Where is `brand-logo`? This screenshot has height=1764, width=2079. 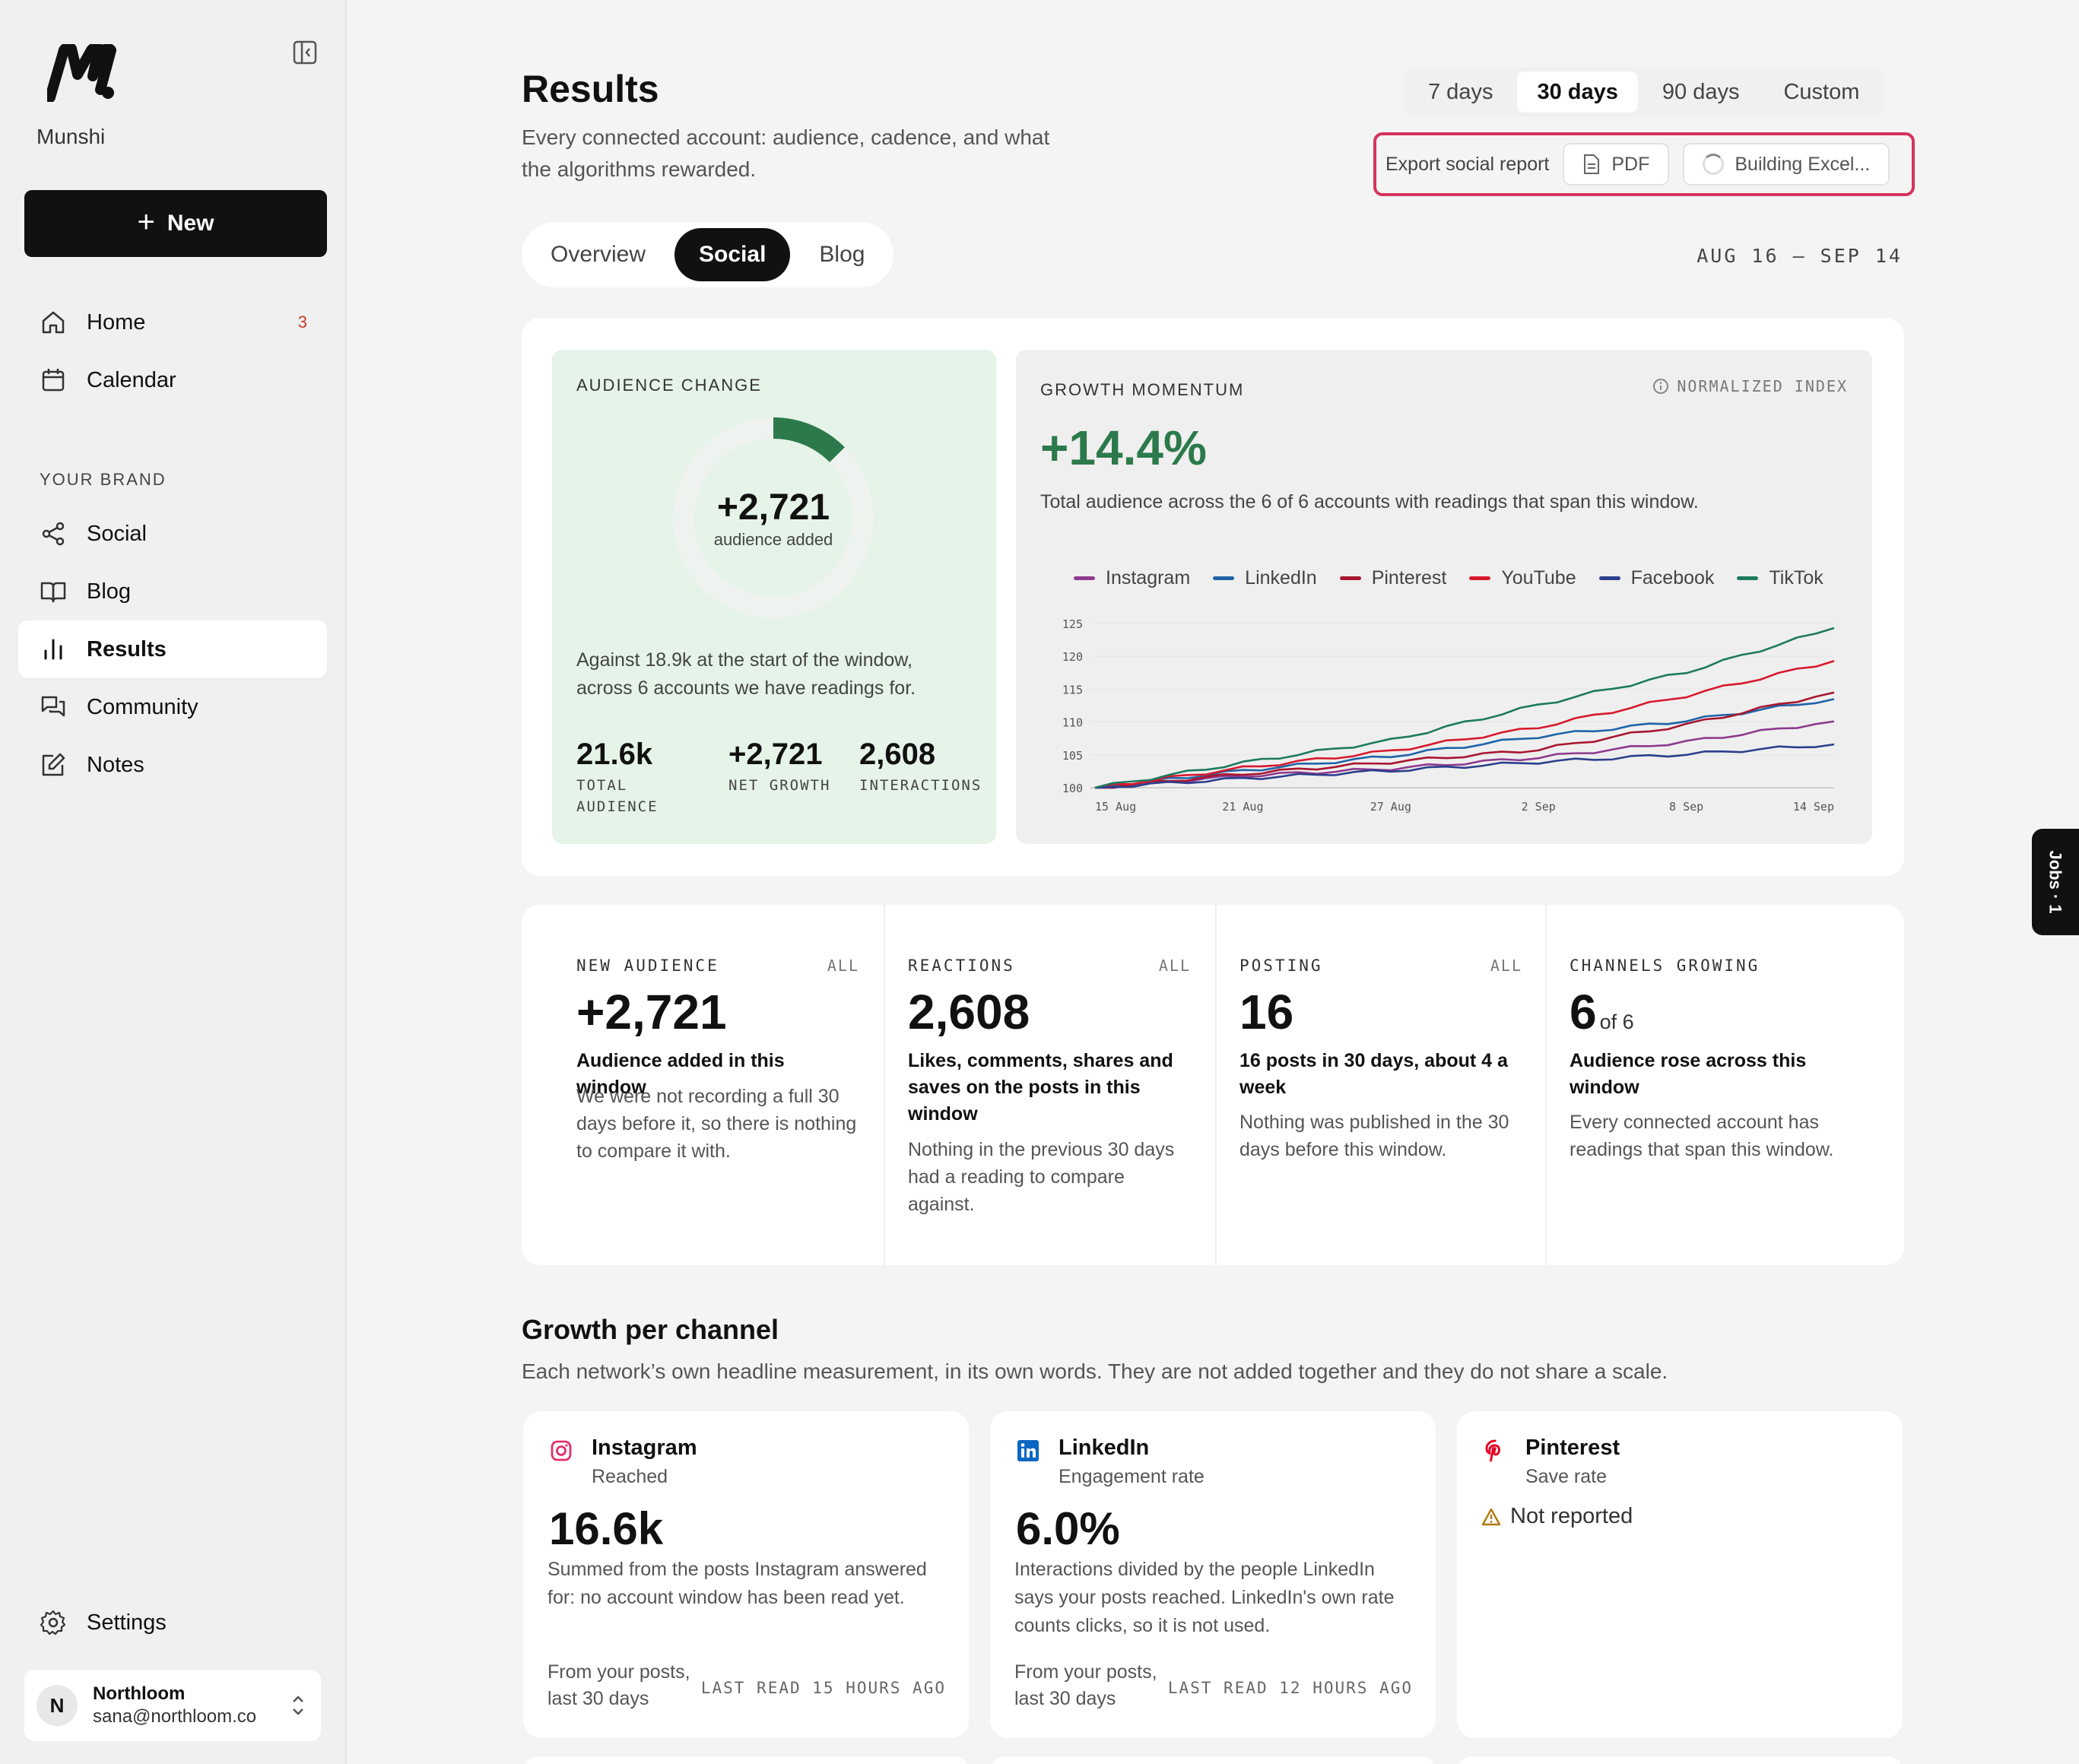
brand-logo is located at coordinates (82, 73).